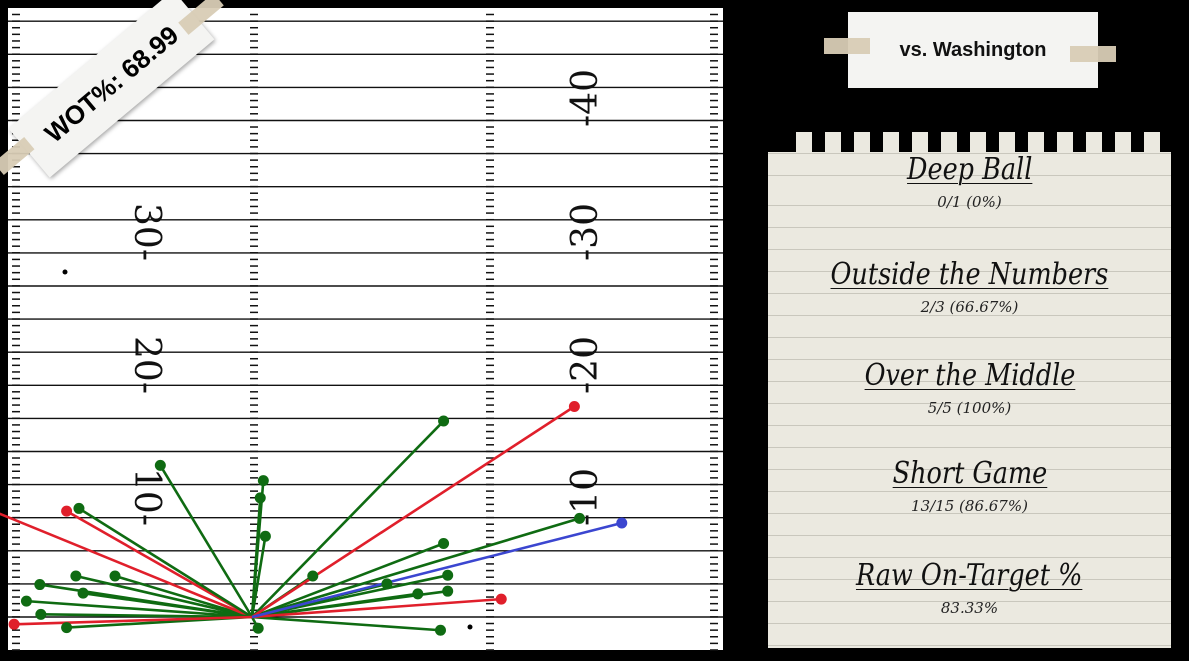  I want to click on yard-number-left: 20-, so click(146, 365).